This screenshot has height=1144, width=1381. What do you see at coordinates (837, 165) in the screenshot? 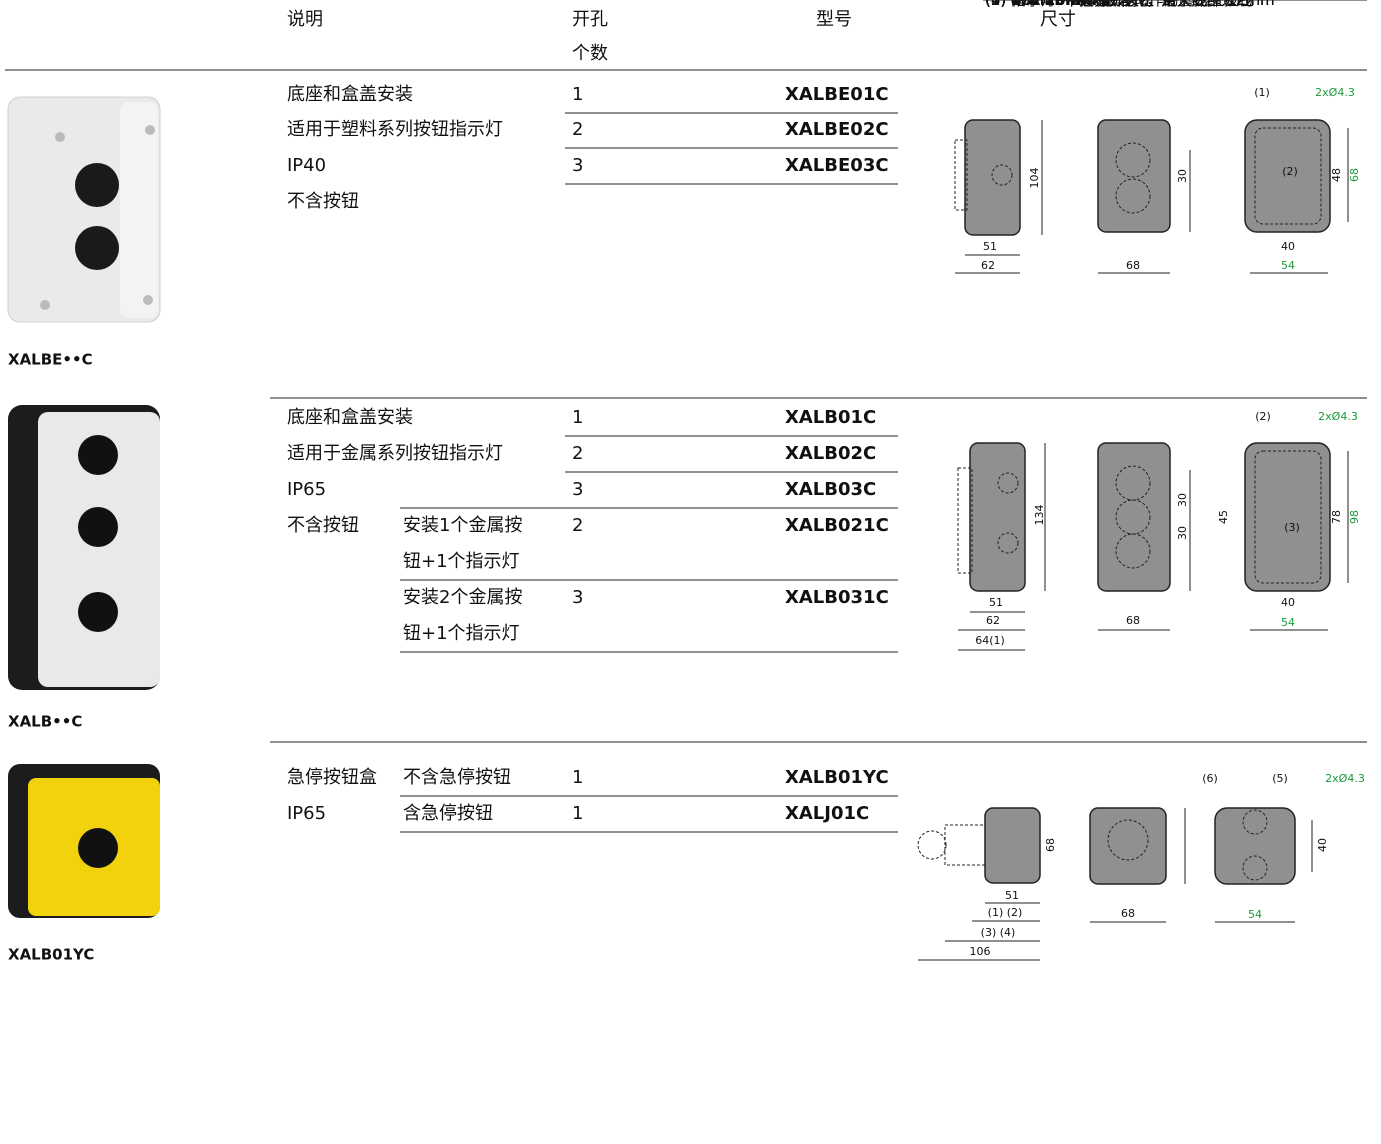
I see `model: XALBE03C` at bounding box center [837, 165].